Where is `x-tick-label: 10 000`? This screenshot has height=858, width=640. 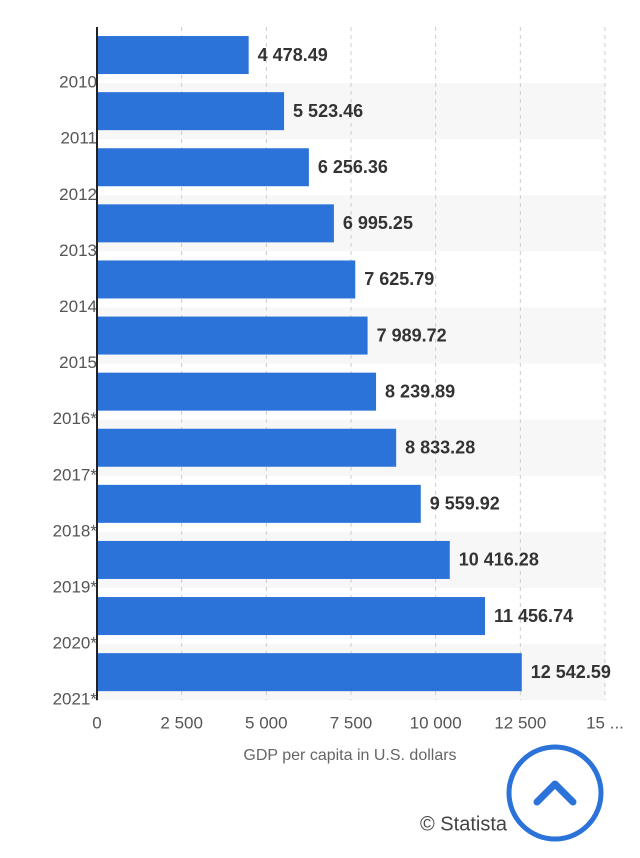
x-tick-label: 10 000 is located at coordinates (436, 723).